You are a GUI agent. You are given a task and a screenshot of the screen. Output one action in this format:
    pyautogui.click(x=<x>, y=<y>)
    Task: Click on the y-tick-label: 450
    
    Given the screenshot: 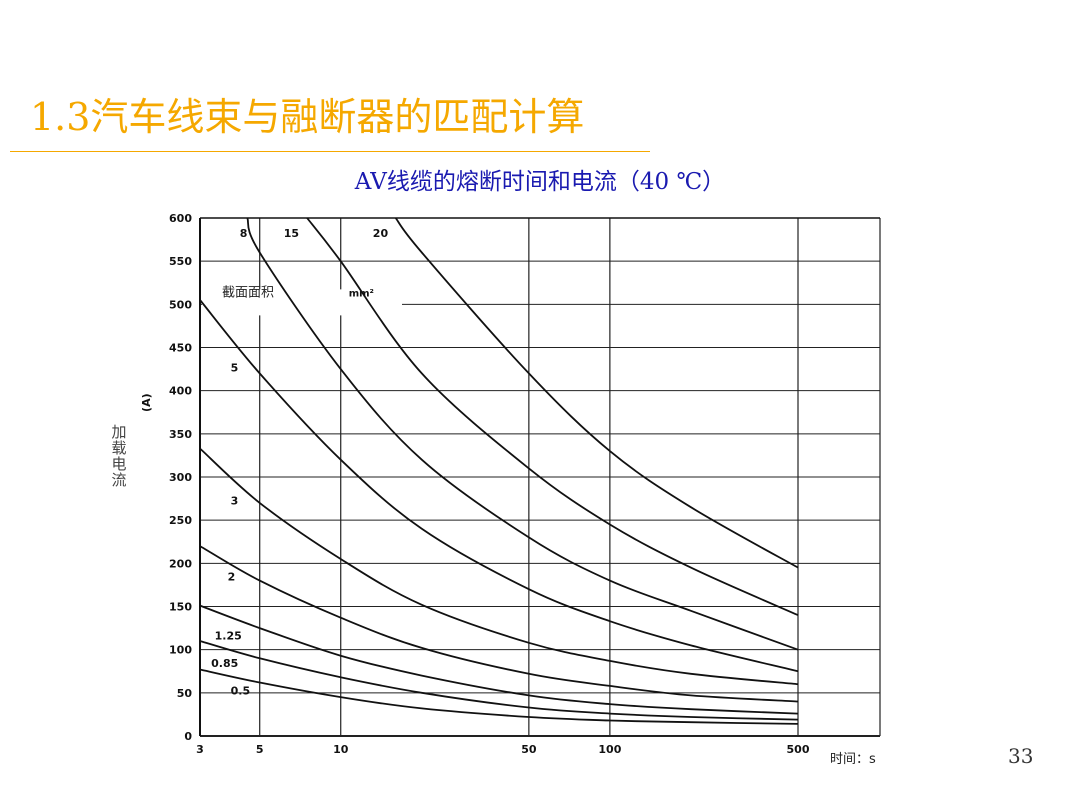 What is the action you would take?
    pyautogui.click(x=180, y=348)
    